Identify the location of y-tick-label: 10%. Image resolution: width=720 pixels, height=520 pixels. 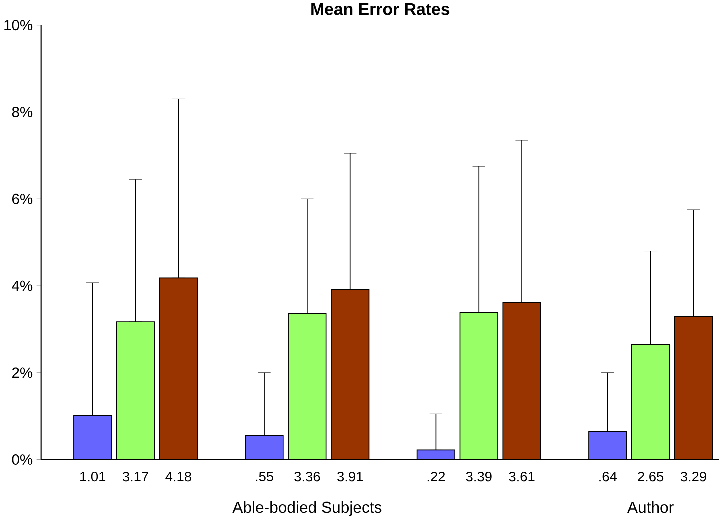
(18, 25).